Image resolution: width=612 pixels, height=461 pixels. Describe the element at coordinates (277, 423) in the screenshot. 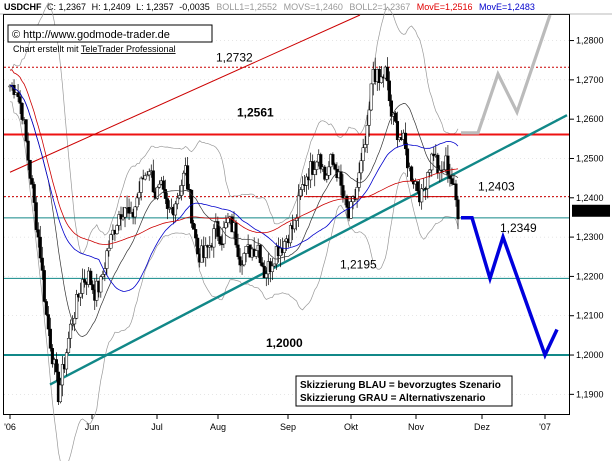

I see `x-axis: '06 Jun Jul Aug Sep Okt Nov Dez '07` at that location.